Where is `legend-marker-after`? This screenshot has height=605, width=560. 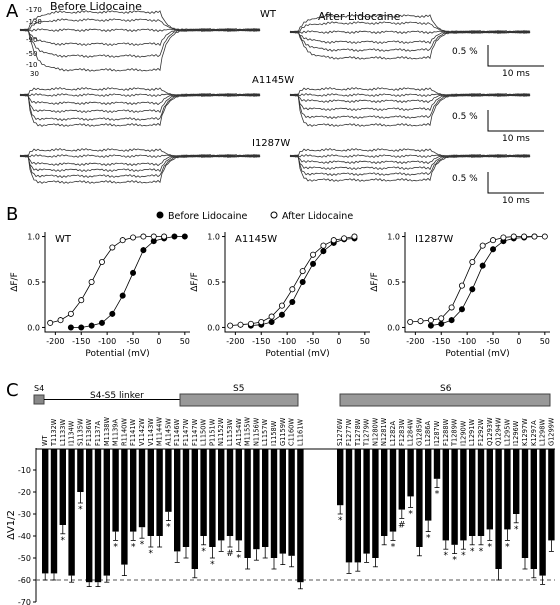
legend-marker-after is located at coordinates (274, 215).